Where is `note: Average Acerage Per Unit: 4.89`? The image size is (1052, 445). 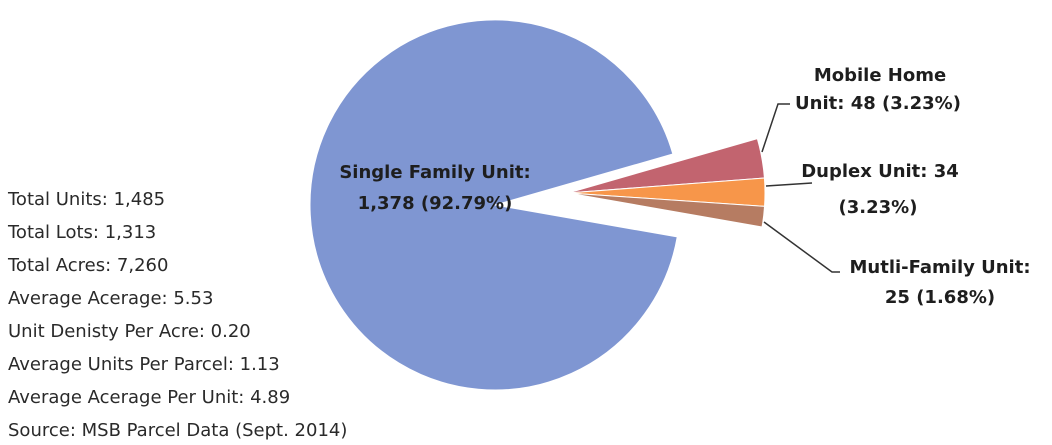
note: Average Acerage Per Unit: 4.89 is located at coordinates (149, 397).